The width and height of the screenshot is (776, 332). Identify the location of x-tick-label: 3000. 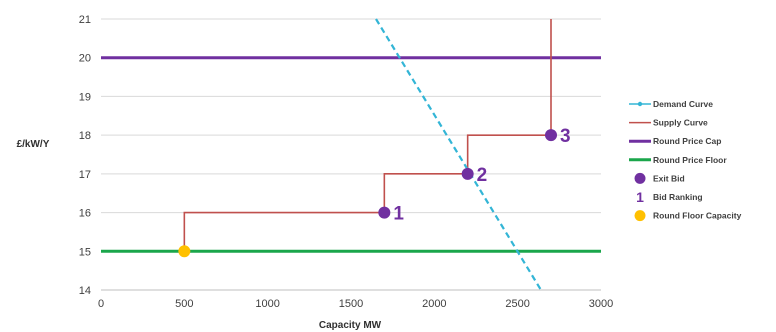
(601, 304).